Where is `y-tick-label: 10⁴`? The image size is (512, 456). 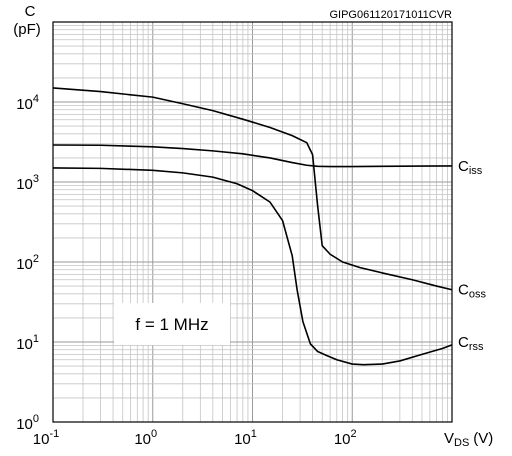 y-tick-label: 10⁴ is located at coordinates (27, 103).